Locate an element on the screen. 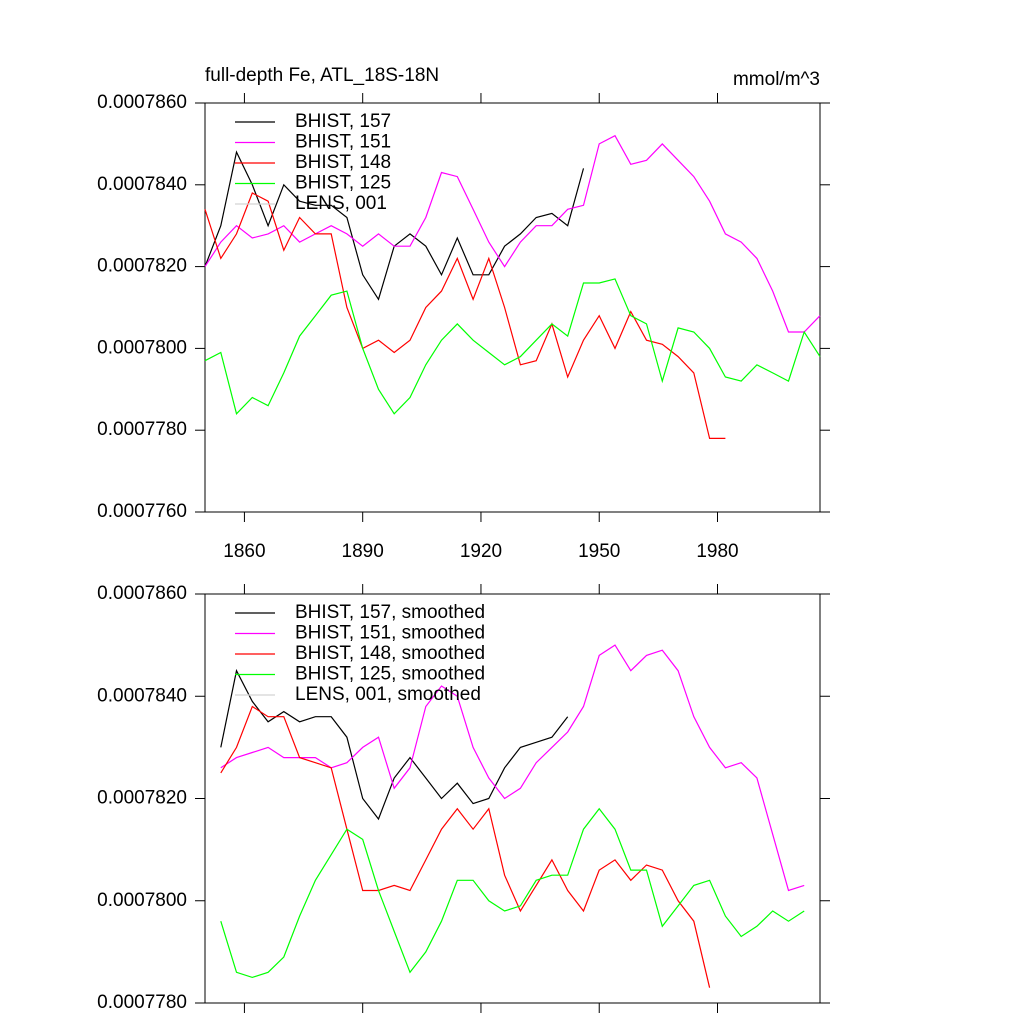 The width and height of the screenshot is (1024, 1024). legend-label: BHIST, 151 is located at coordinates (343, 142).